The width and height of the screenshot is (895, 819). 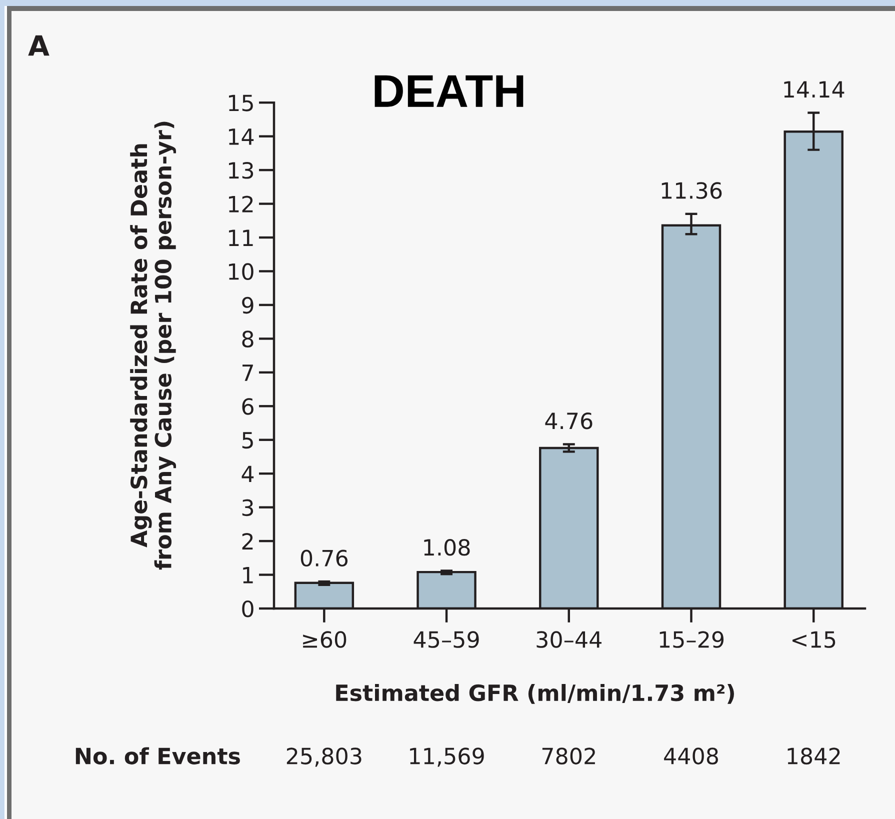 I want to click on y-tick-label: 11, so click(x=240, y=238).